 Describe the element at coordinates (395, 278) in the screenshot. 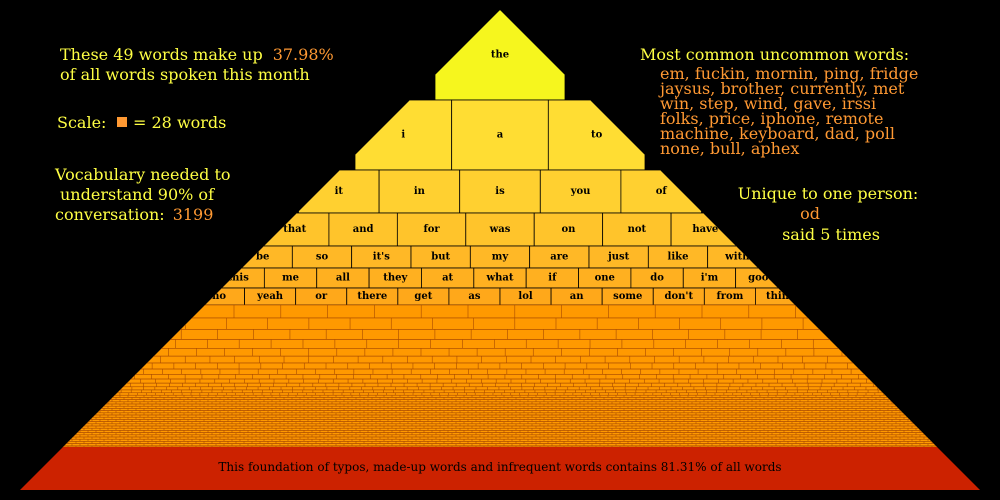

I see `word-label: they` at that location.